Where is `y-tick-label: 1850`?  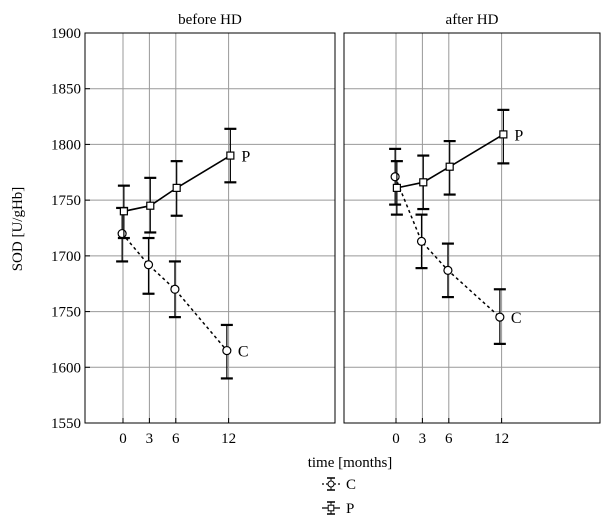 y-tick-label: 1850 is located at coordinates (66, 90).